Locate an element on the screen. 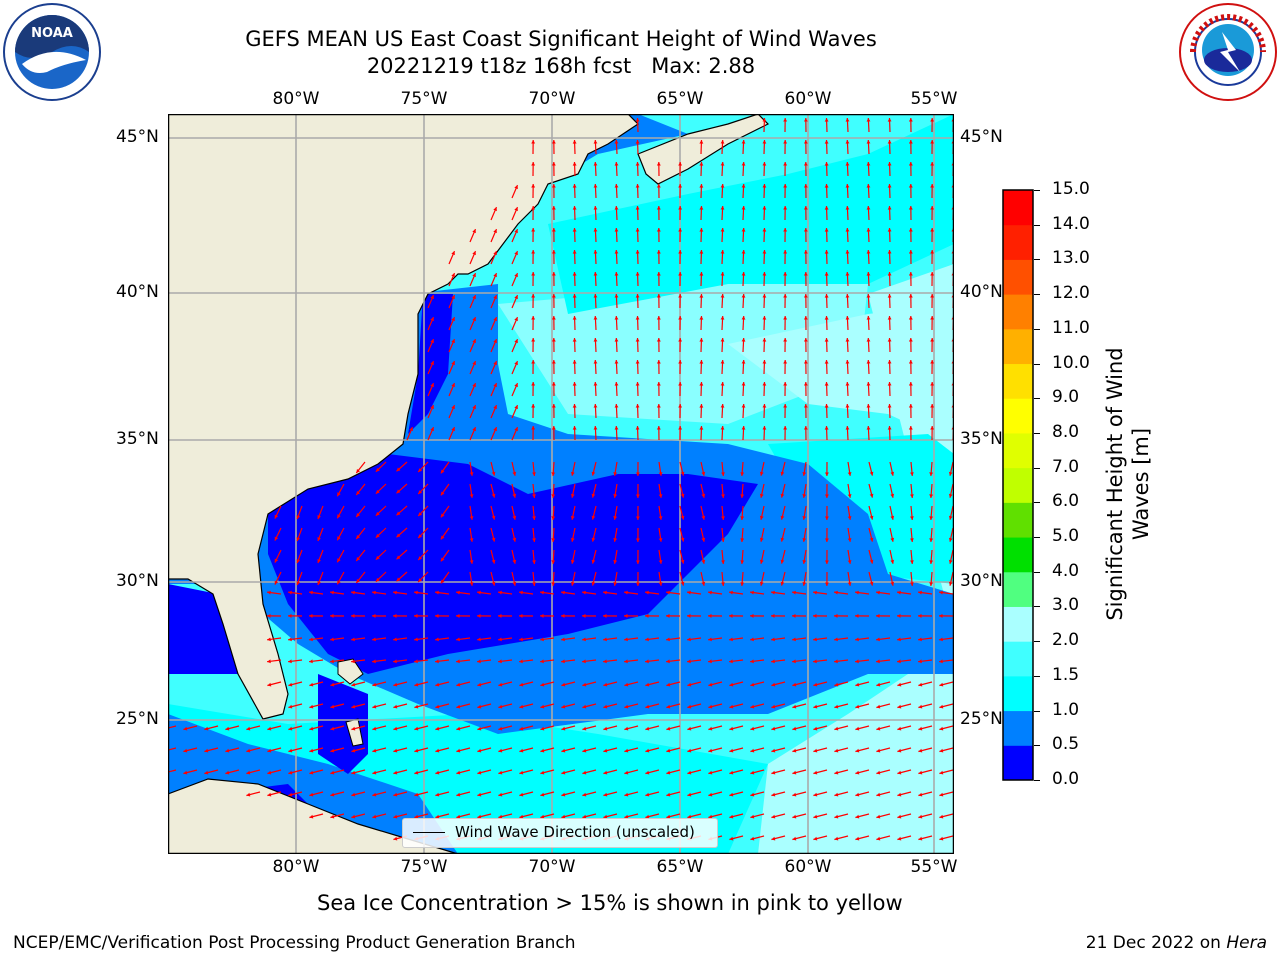 The height and width of the screenshot is (960, 1280). lat-label-left: 30°N is located at coordinates (137, 581).